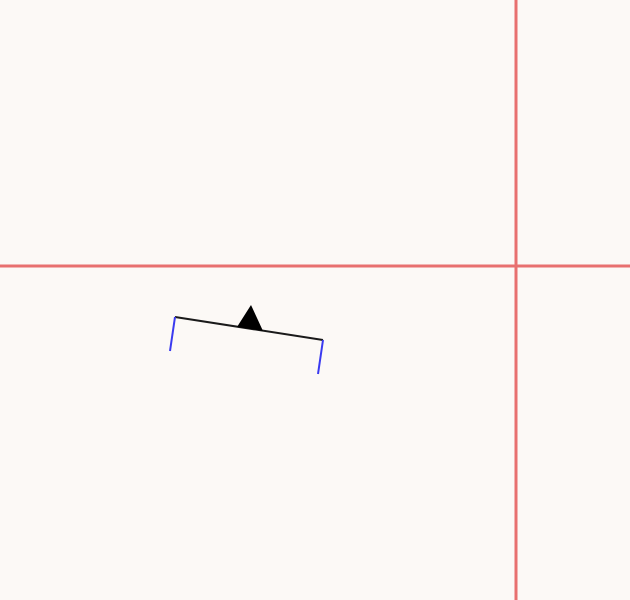  I want to click on bracket-right-tick, so click(320, 357).